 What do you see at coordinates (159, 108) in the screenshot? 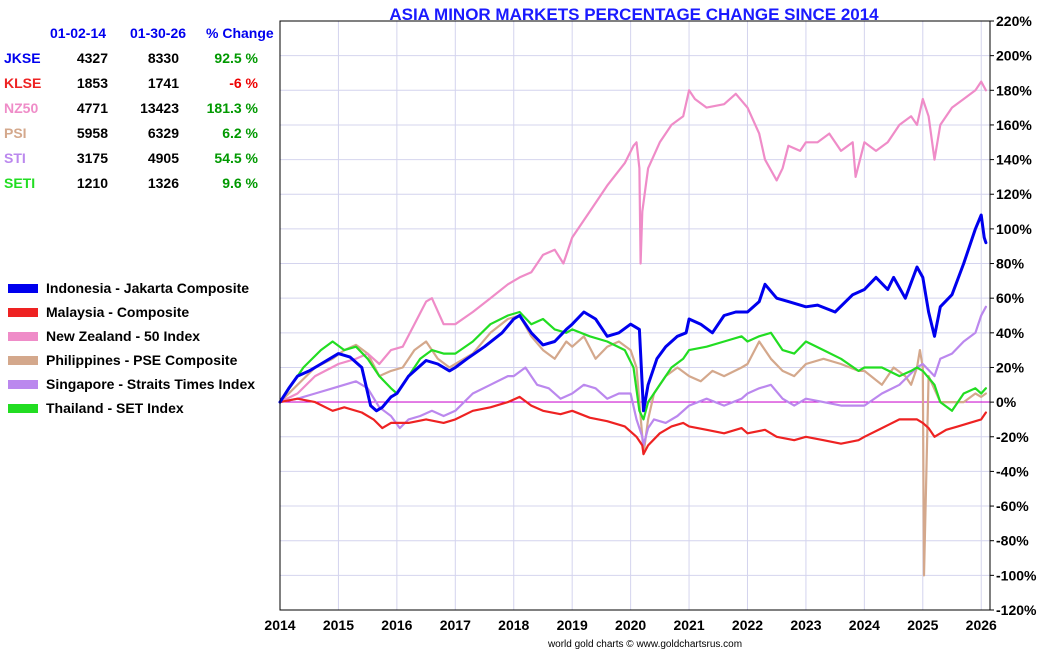
I see `table-end-value: 13423` at bounding box center [159, 108].